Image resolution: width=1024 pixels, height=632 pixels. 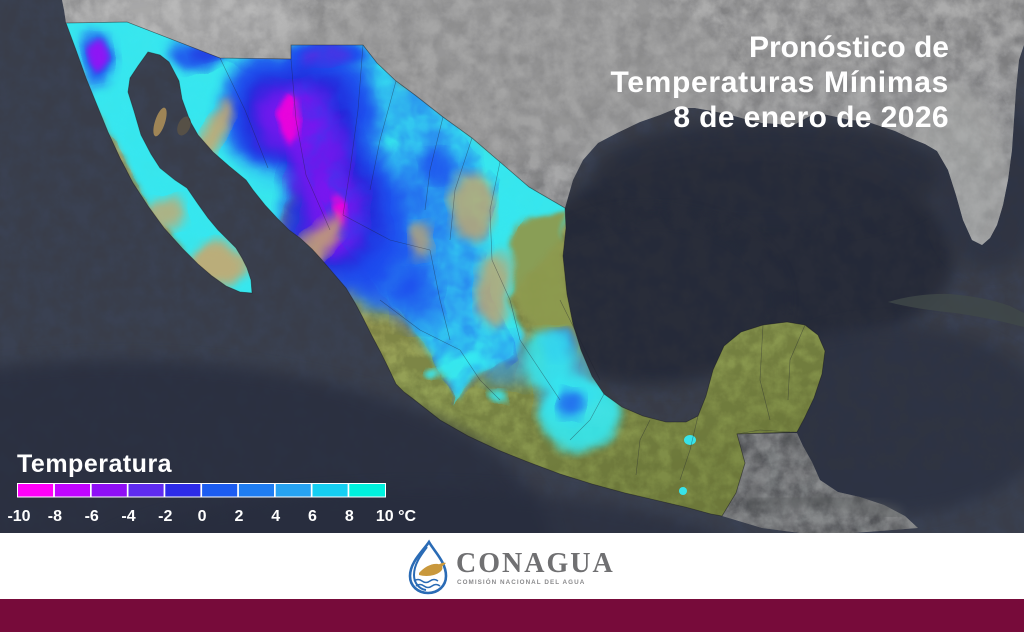 What do you see at coordinates (521, 581) in the screenshot?
I see `svg-text: COMISIÓN NACIONAL DEL AGUA` at bounding box center [521, 581].